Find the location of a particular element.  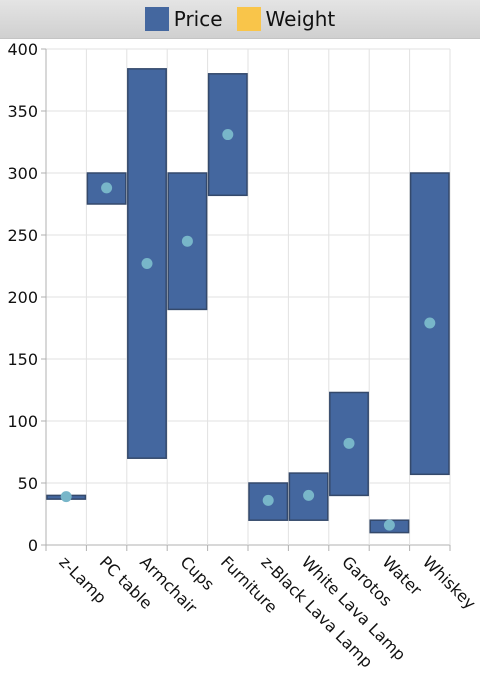

y-tick-label: 250 is located at coordinates (22, 235).